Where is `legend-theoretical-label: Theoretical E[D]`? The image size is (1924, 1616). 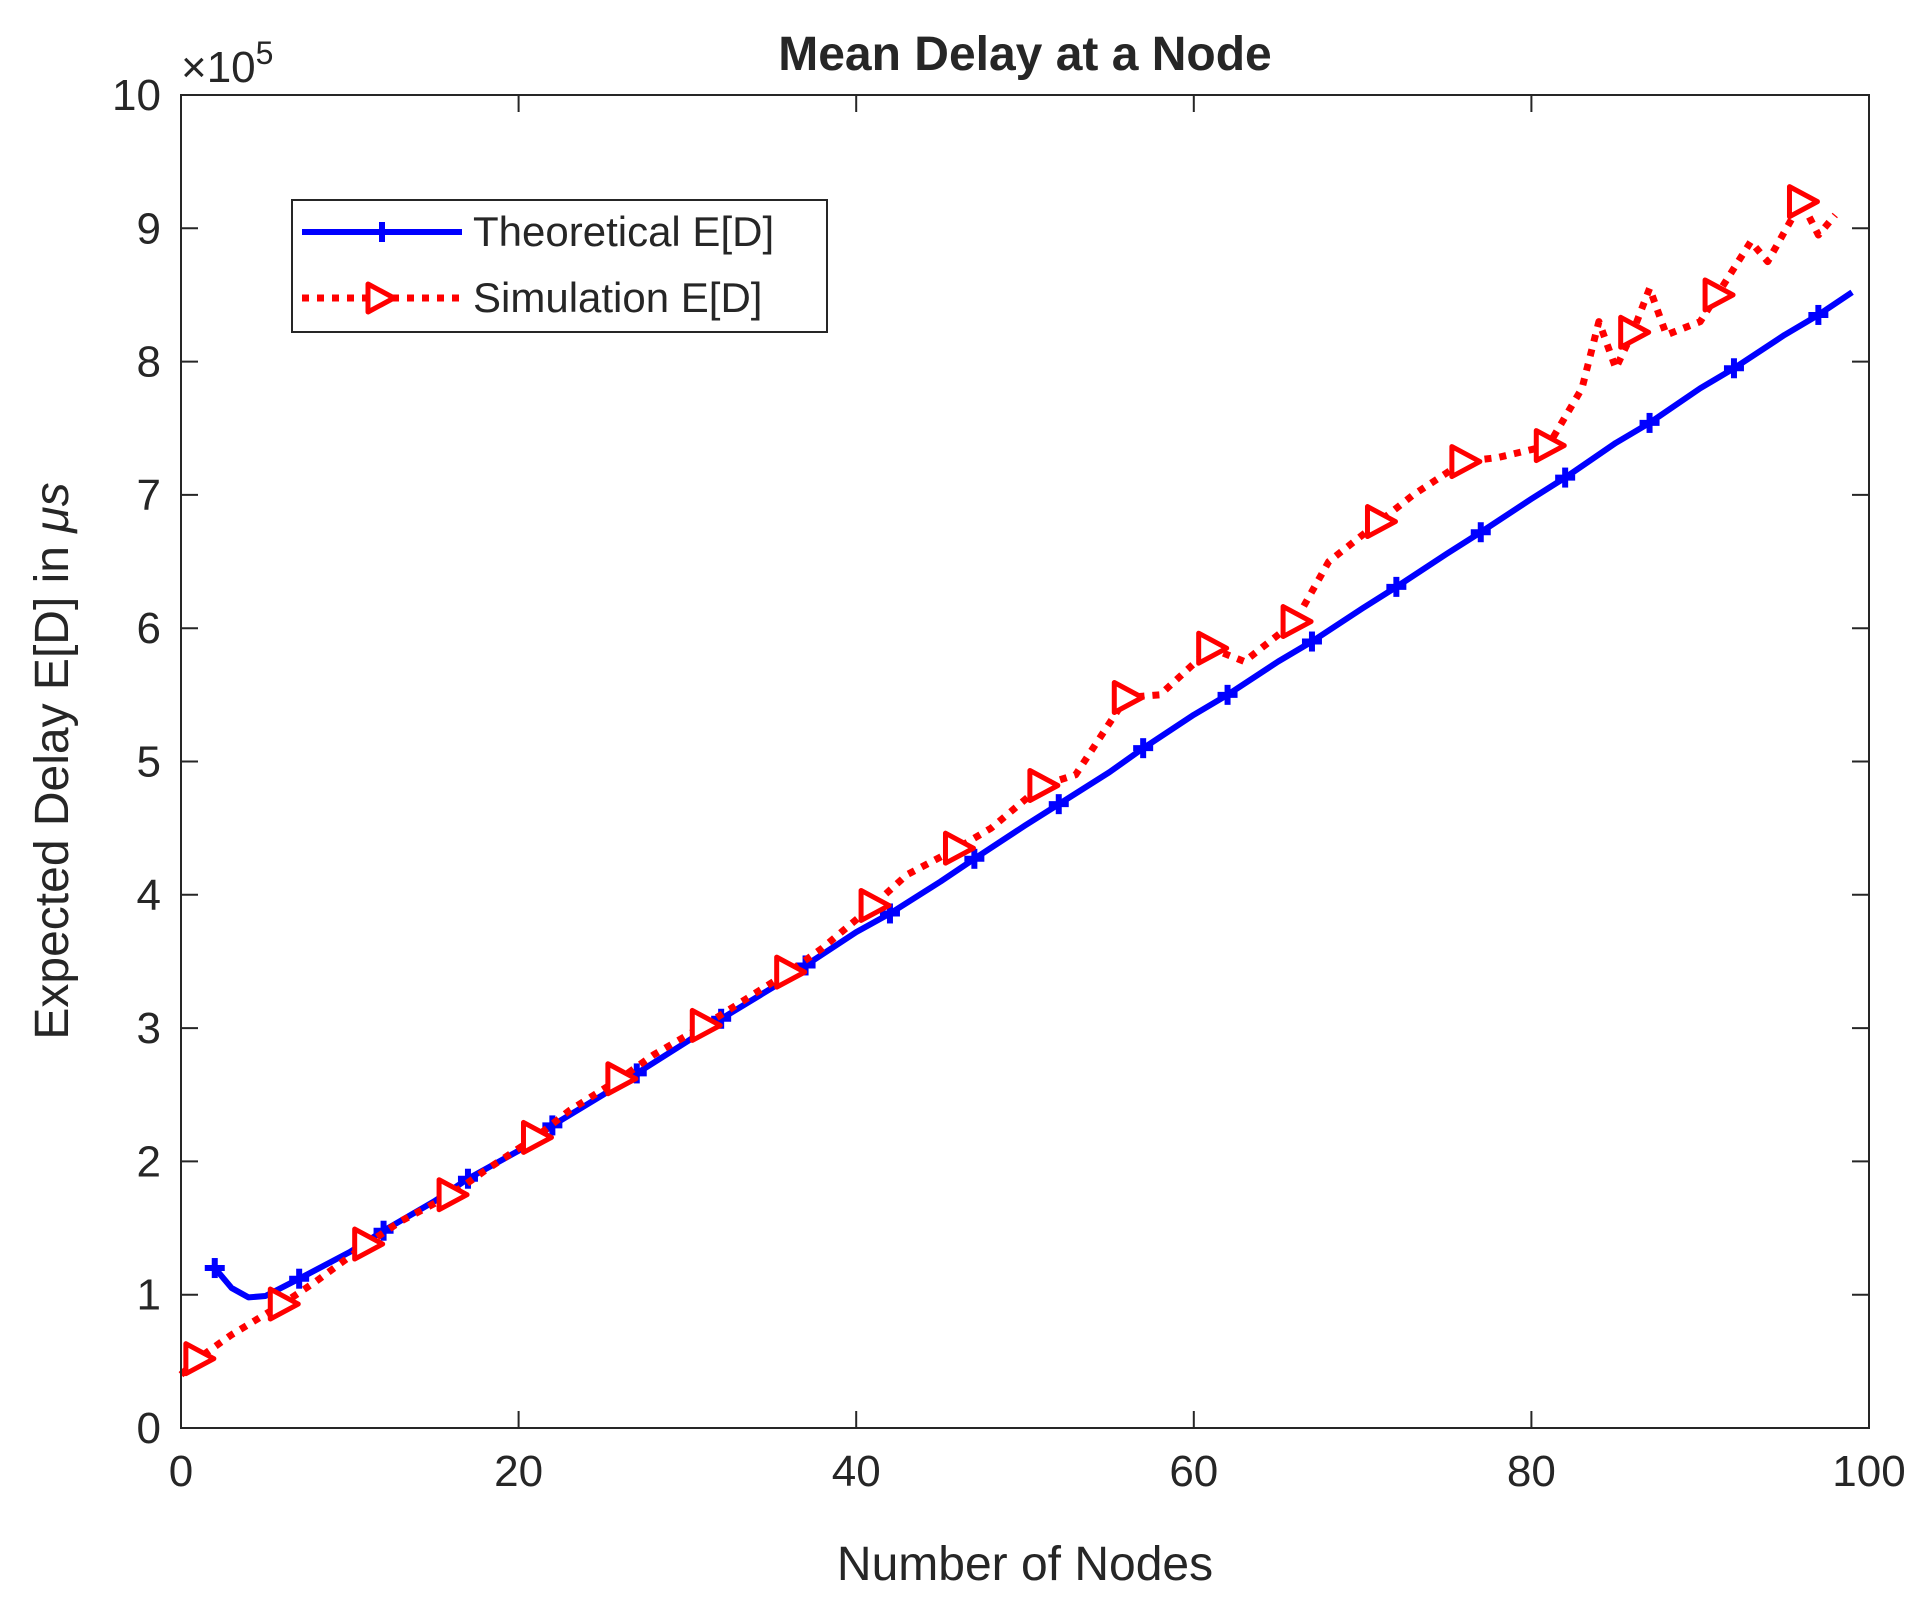
legend-theoretical-label: Theoretical E[D] is located at coordinates (623, 231).